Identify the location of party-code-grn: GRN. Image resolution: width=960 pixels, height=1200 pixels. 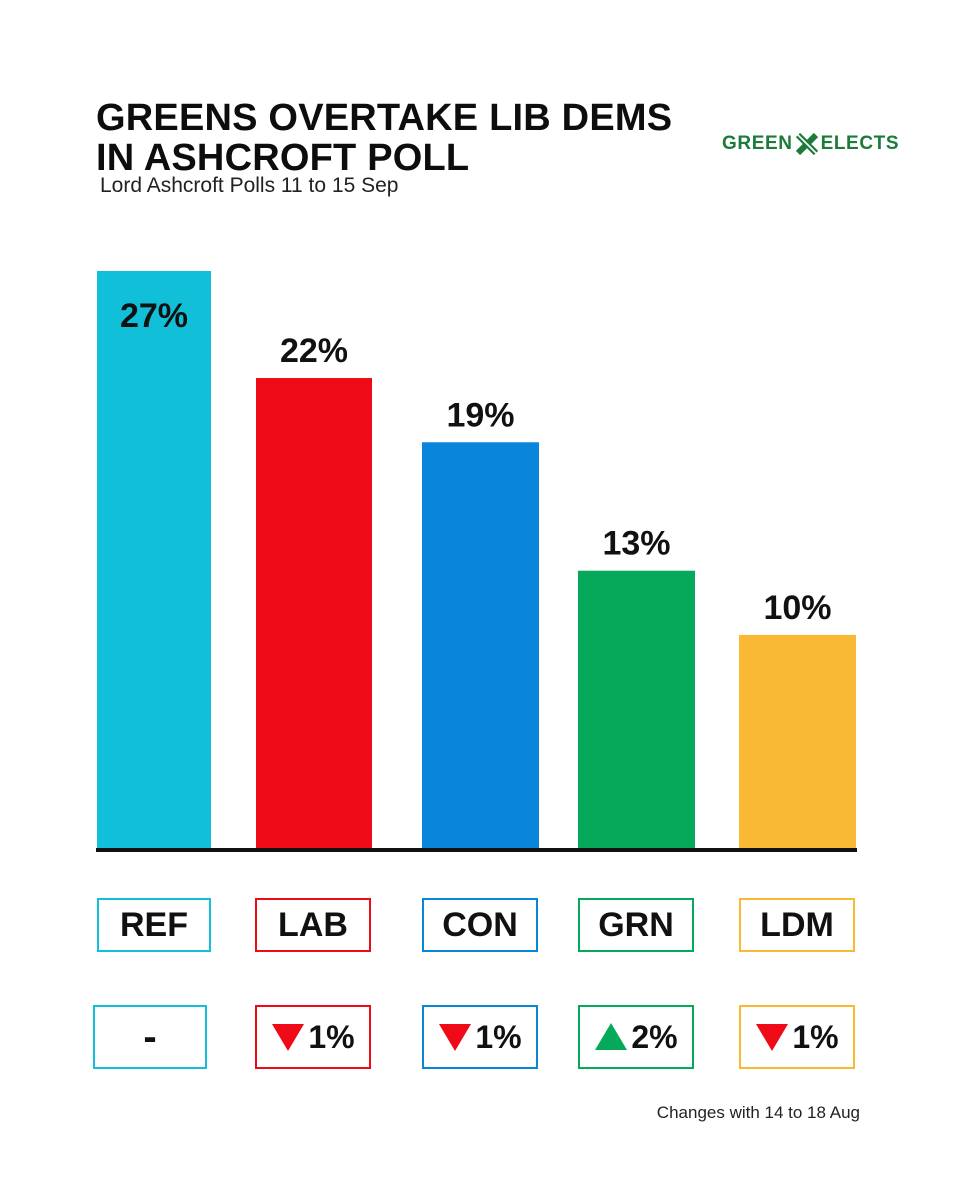
(636, 924).